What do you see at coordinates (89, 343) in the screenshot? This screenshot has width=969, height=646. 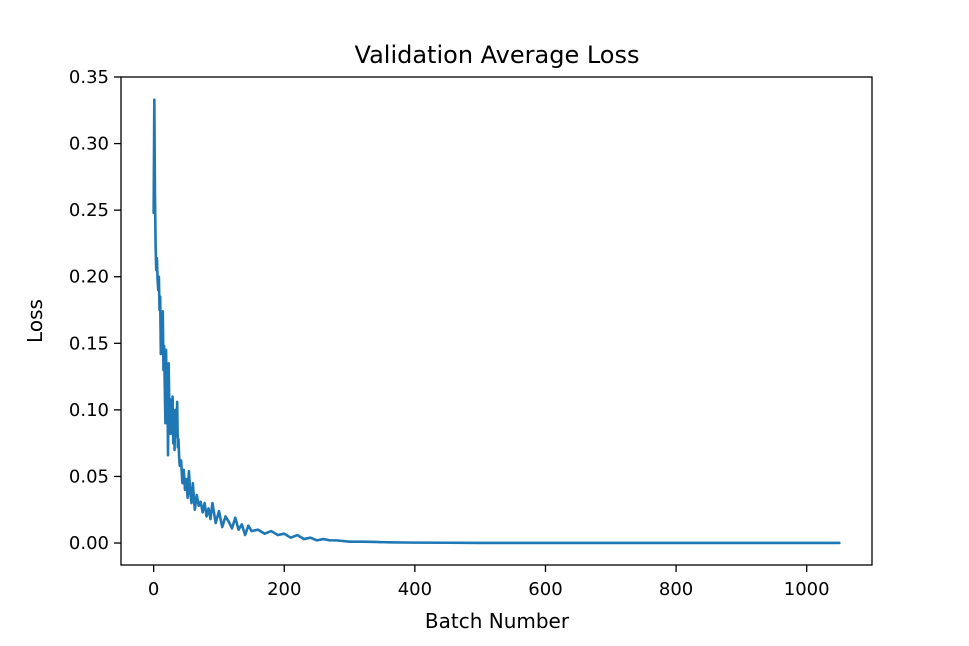 I see `y-tick-label: 0.15` at bounding box center [89, 343].